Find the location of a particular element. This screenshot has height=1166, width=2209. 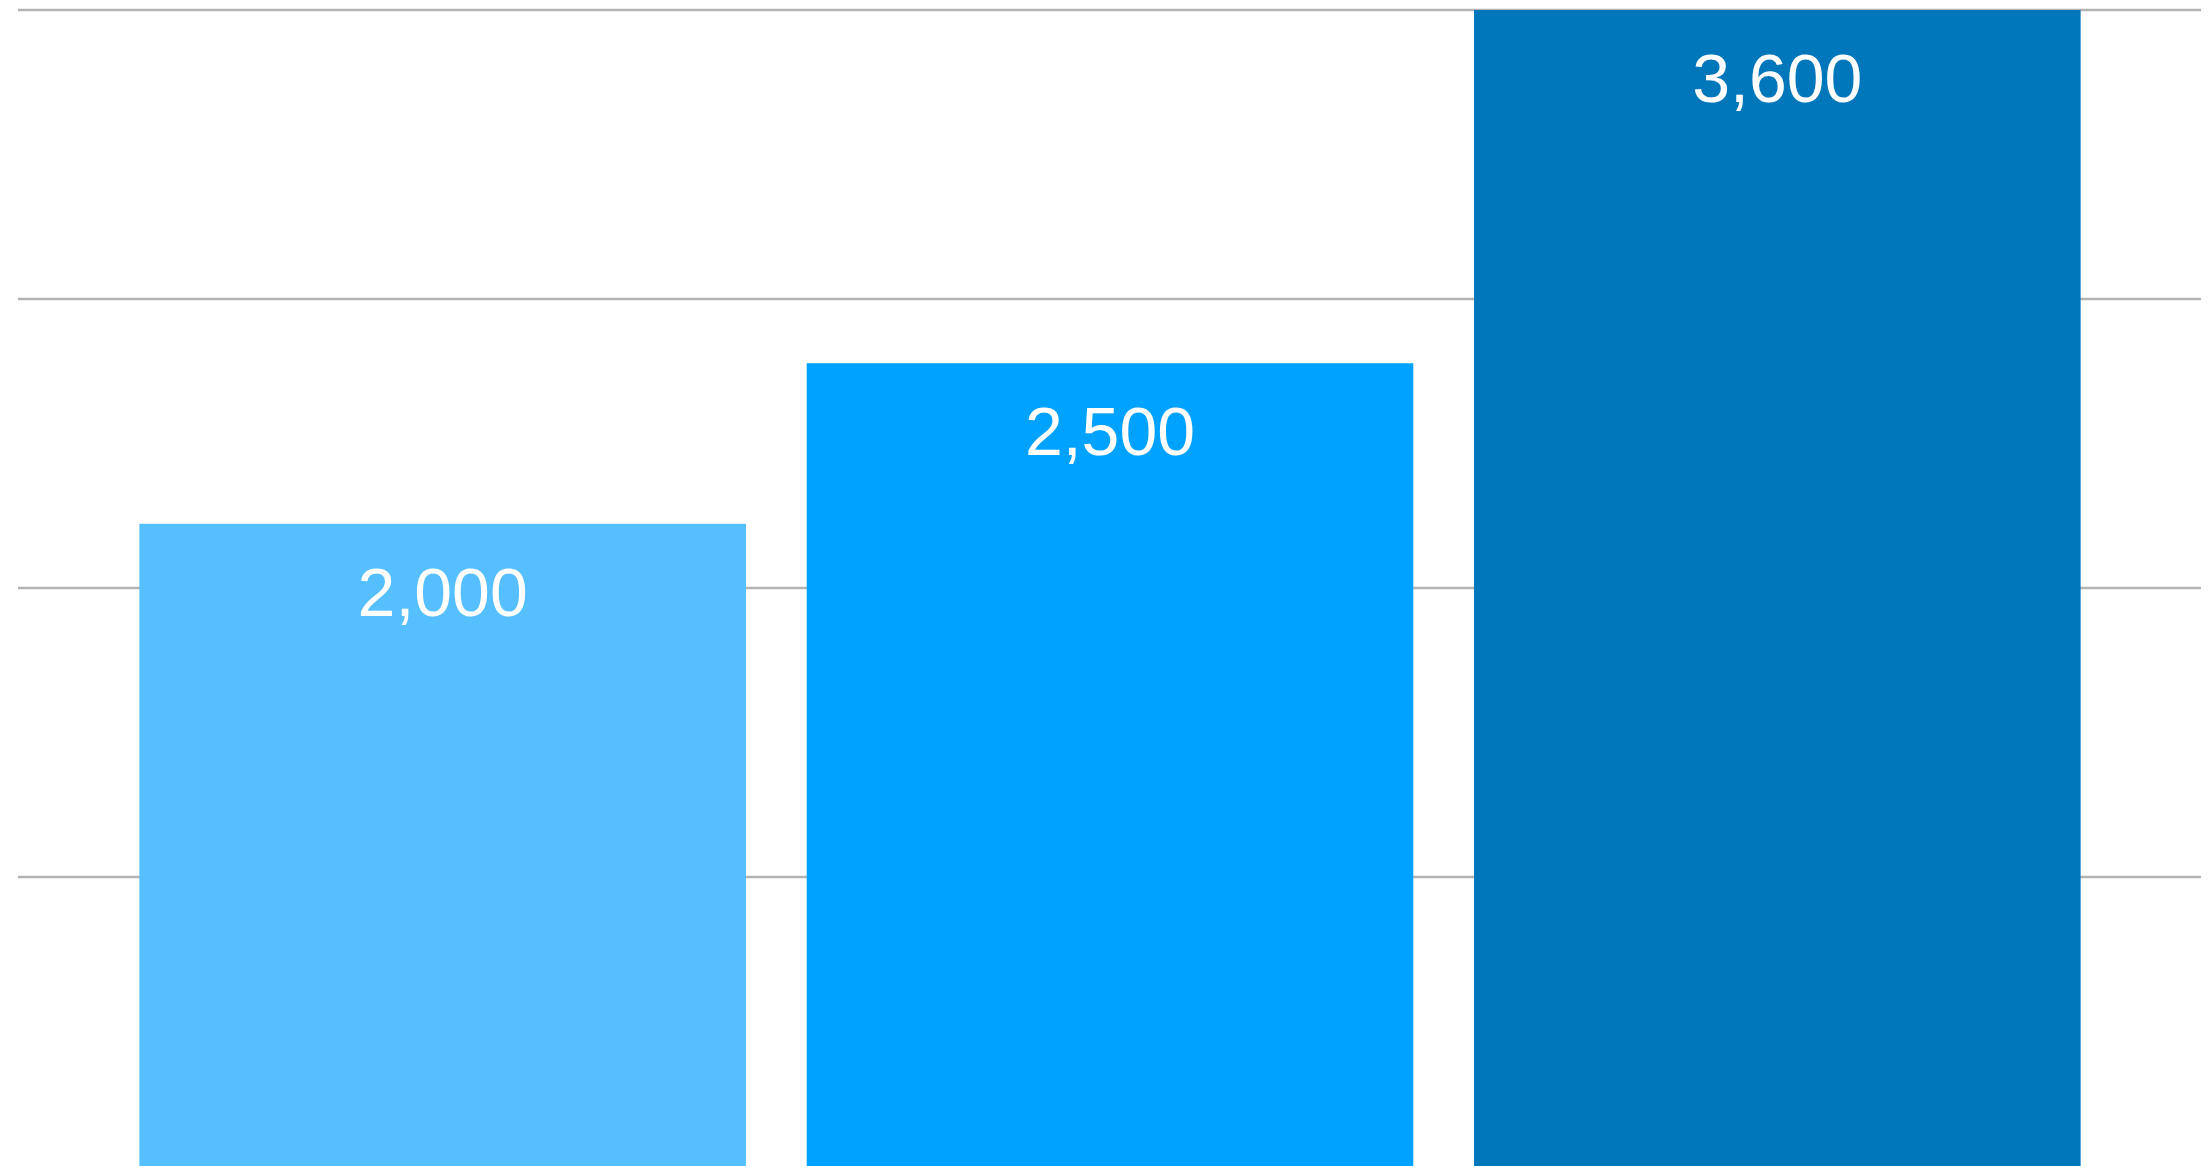

data-label: 2,000 is located at coordinates (442, 591).